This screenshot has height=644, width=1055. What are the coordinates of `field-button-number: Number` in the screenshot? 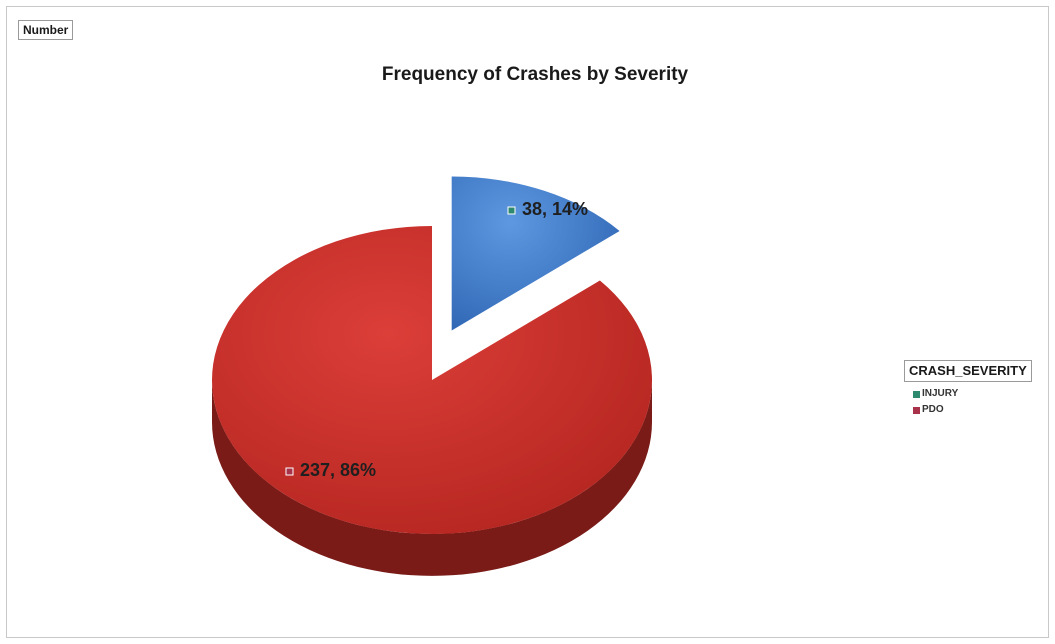 It's located at (46, 30).